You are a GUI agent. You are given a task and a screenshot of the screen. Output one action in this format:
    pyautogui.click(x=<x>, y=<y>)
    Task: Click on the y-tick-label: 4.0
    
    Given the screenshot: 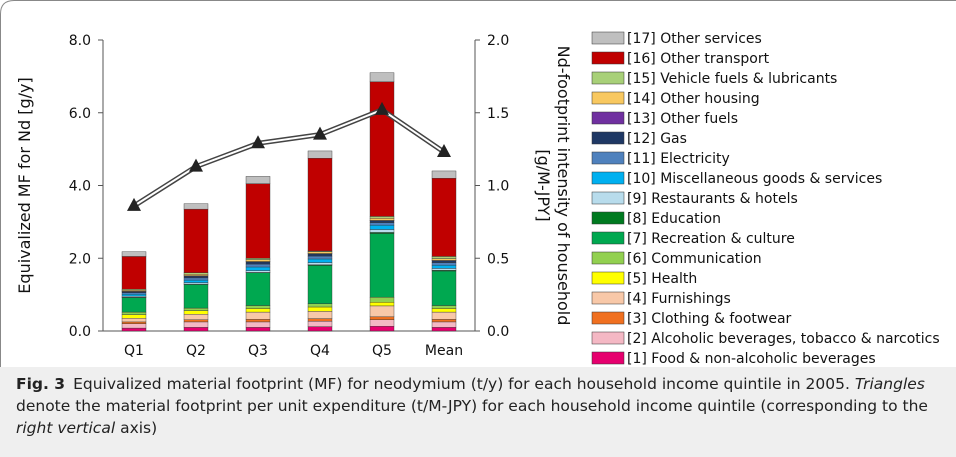 What is the action you would take?
    pyautogui.click(x=80, y=187)
    